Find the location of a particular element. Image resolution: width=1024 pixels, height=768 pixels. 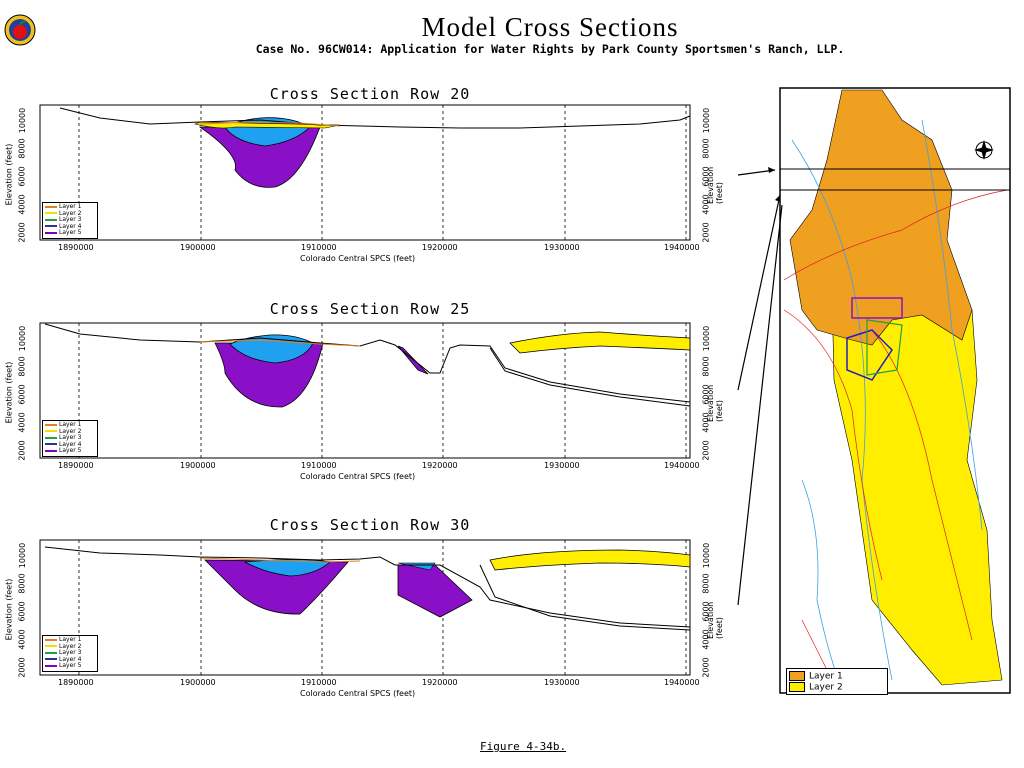

section-title-row-20: Cross Section Row 20 is located at coordinates (370, 94).